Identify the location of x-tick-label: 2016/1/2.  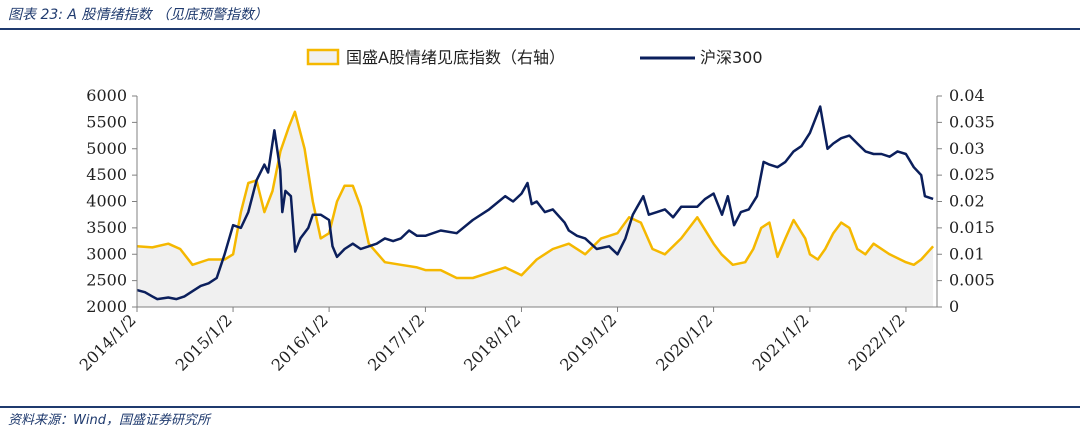
(300, 342).